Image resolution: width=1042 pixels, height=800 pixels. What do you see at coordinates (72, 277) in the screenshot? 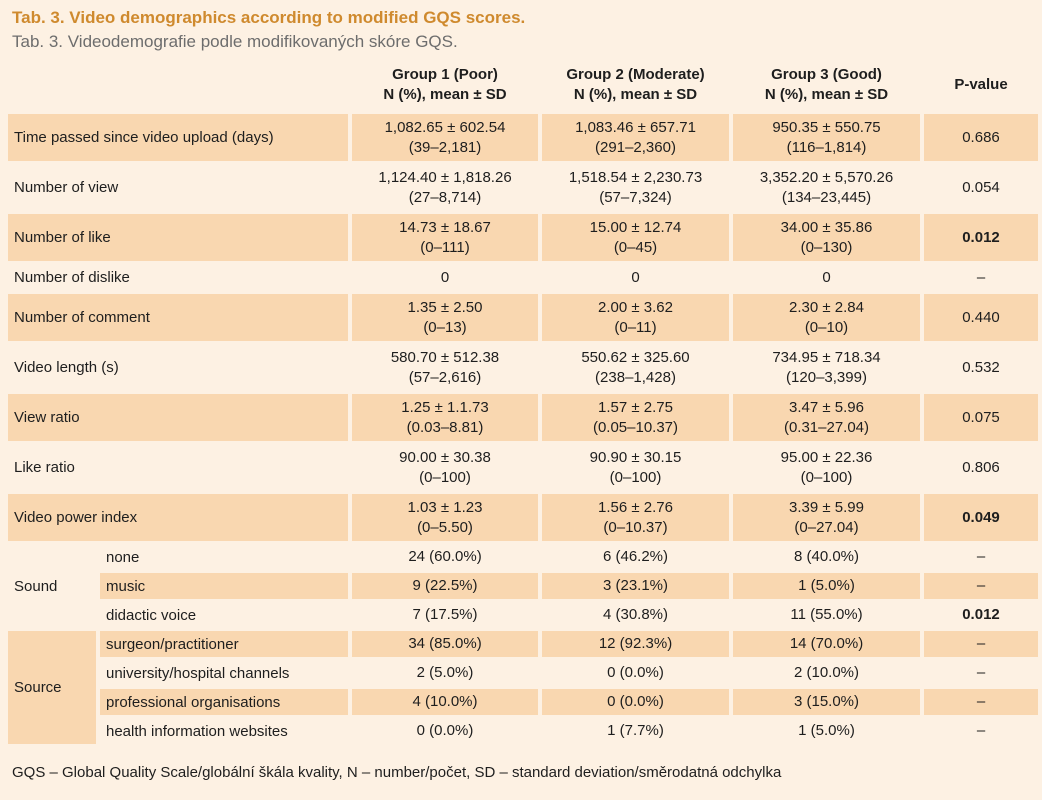
I see `row-label: Number of dislike` at bounding box center [72, 277].